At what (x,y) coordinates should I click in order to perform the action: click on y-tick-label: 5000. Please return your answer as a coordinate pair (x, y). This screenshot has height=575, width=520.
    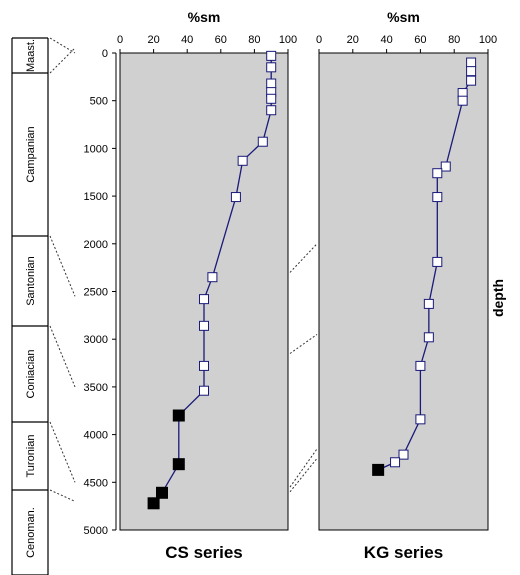
    Looking at the image, I should click on (96, 531).